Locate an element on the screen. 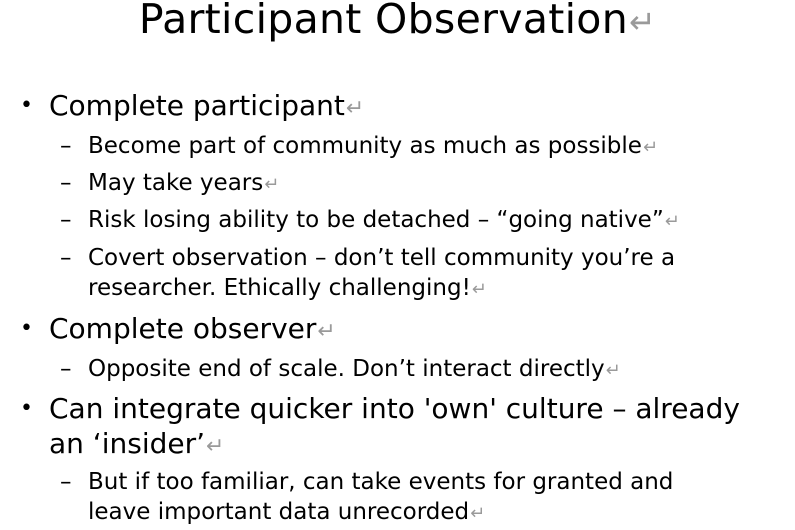 The image size is (795, 530). sub-bullet-text: May take years is located at coordinates (176, 183).